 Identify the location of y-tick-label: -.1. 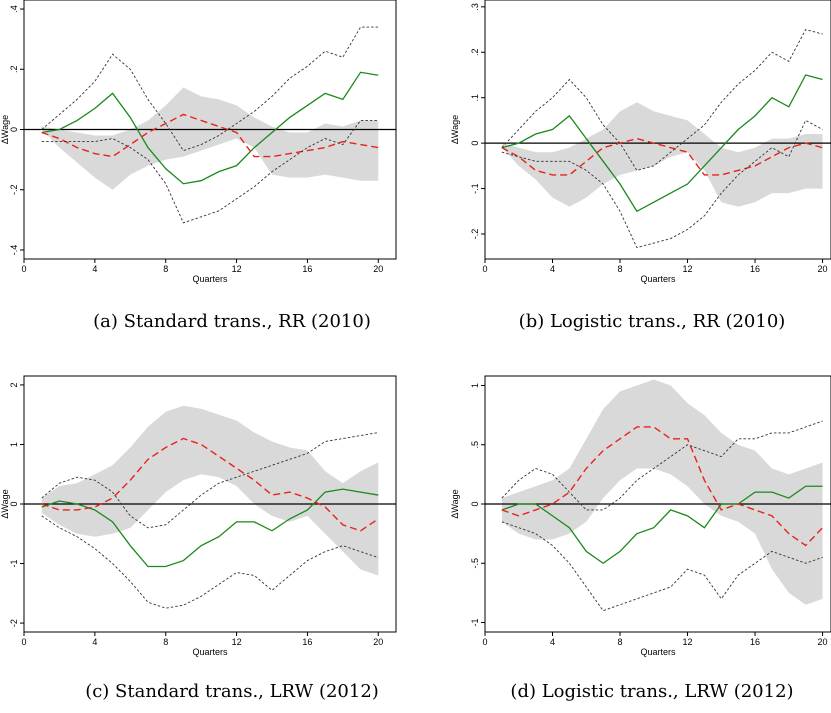
(475, 188).